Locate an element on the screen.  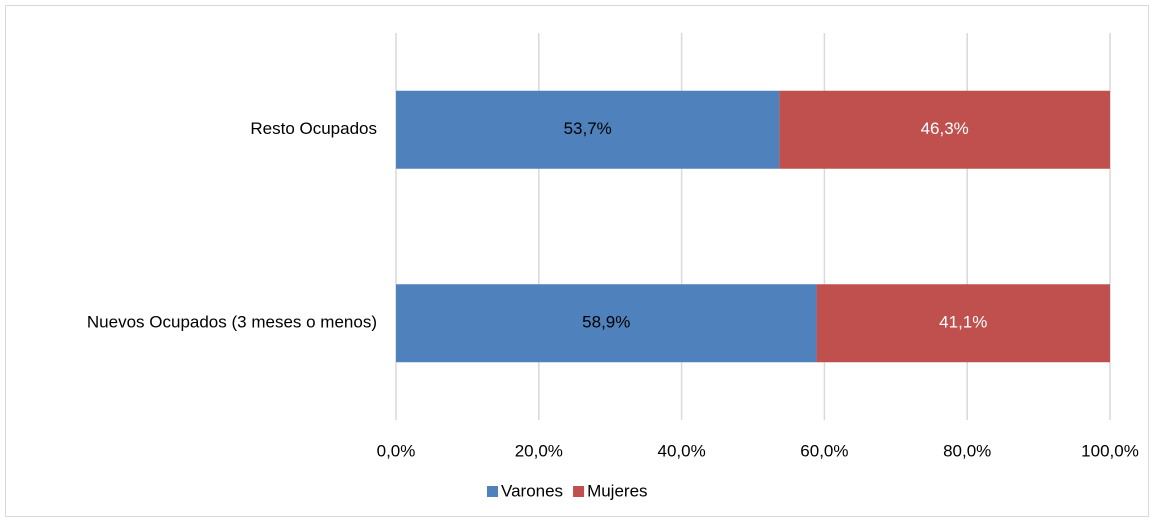
y-tick-label: Nuevos Ocupados (3 meses o menos) is located at coordinates (232, 322).